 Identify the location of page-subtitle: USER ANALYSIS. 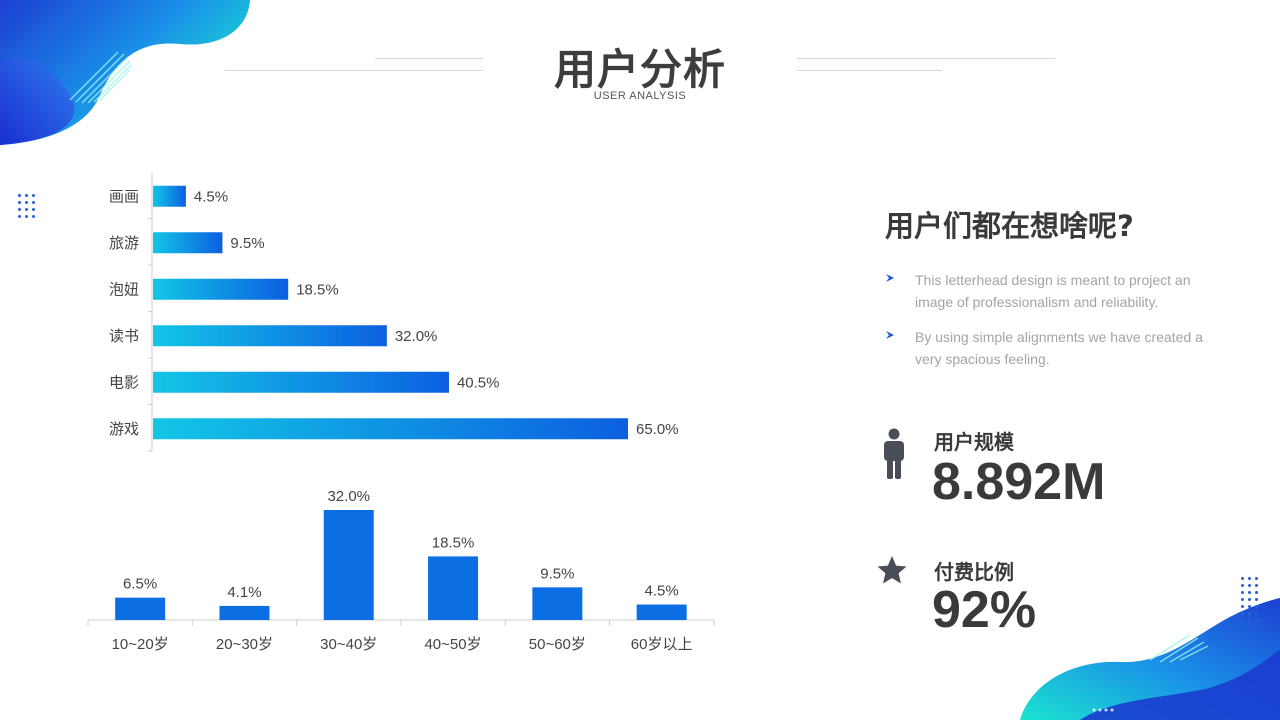
(640, 96).